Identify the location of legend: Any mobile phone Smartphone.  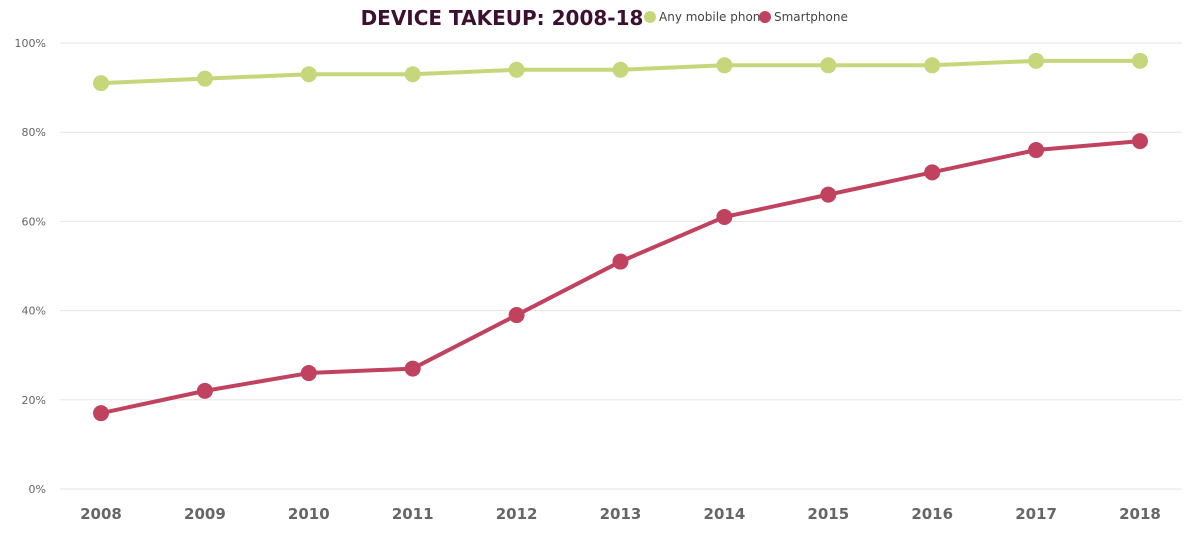
(746, 17).